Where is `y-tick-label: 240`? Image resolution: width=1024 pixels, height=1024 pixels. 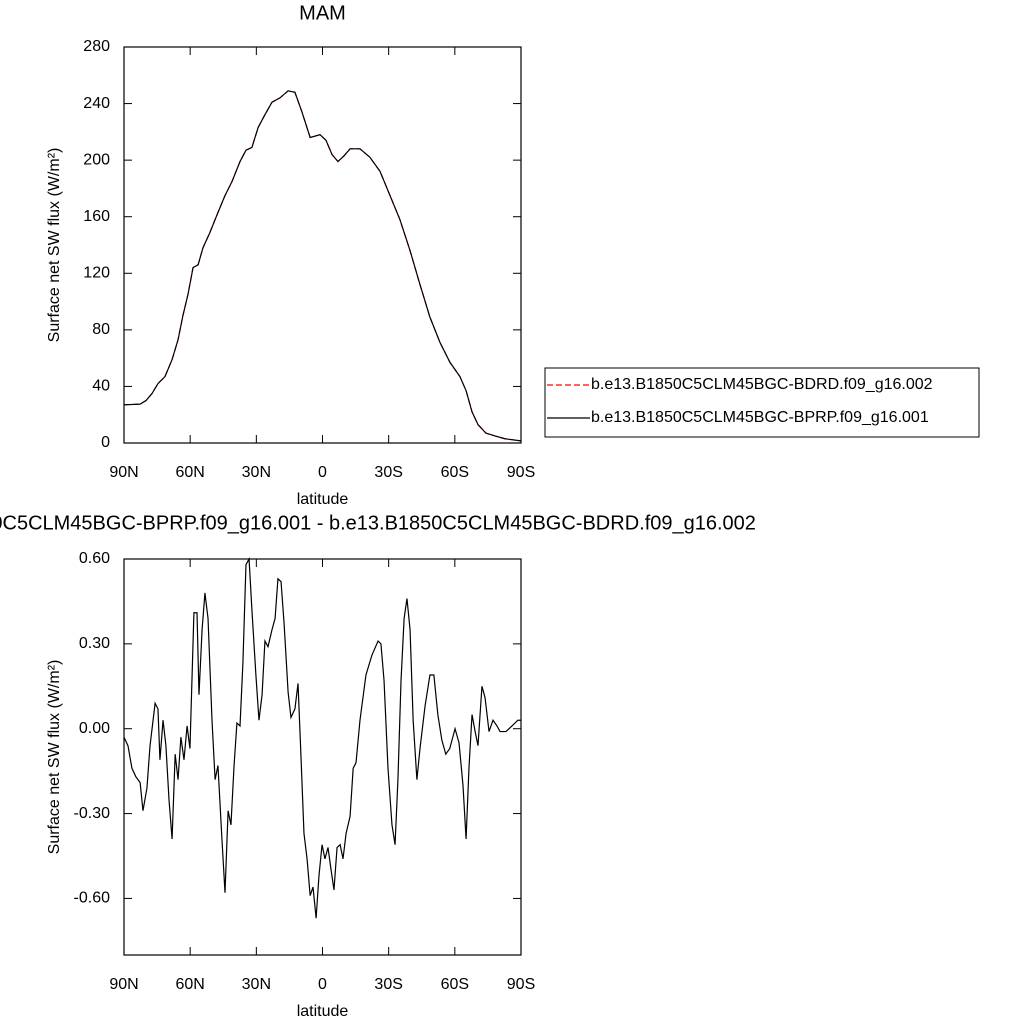 y-tick-label: 240 is located at coordinates (96, 103).